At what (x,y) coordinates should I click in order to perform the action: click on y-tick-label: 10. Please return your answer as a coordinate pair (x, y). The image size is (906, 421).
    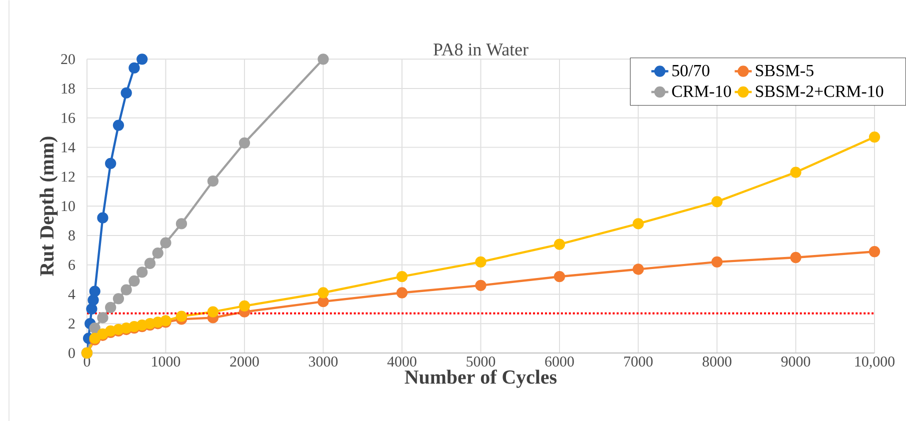
    Looking at the image, I should click on (68, 206).